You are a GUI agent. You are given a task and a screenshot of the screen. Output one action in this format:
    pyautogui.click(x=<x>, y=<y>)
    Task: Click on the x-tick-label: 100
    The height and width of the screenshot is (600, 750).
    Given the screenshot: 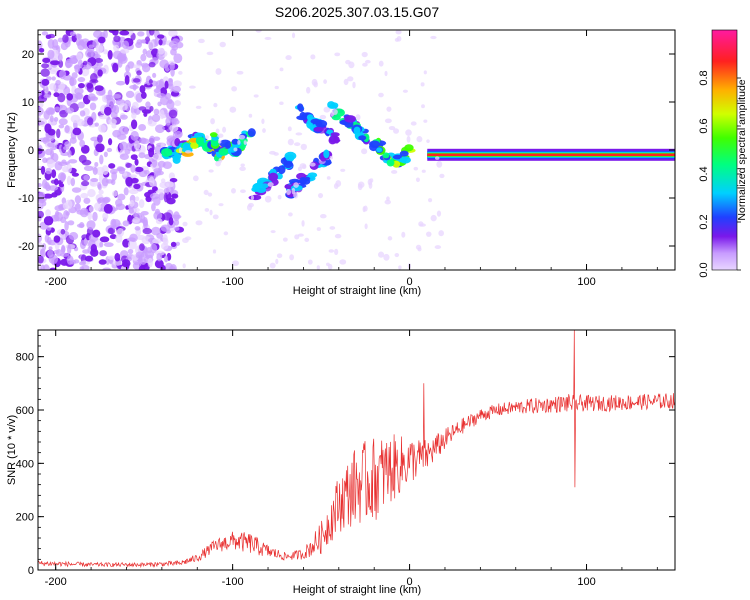 What is the action you would take?
    pyautogui.click(x=586, y=282)
    